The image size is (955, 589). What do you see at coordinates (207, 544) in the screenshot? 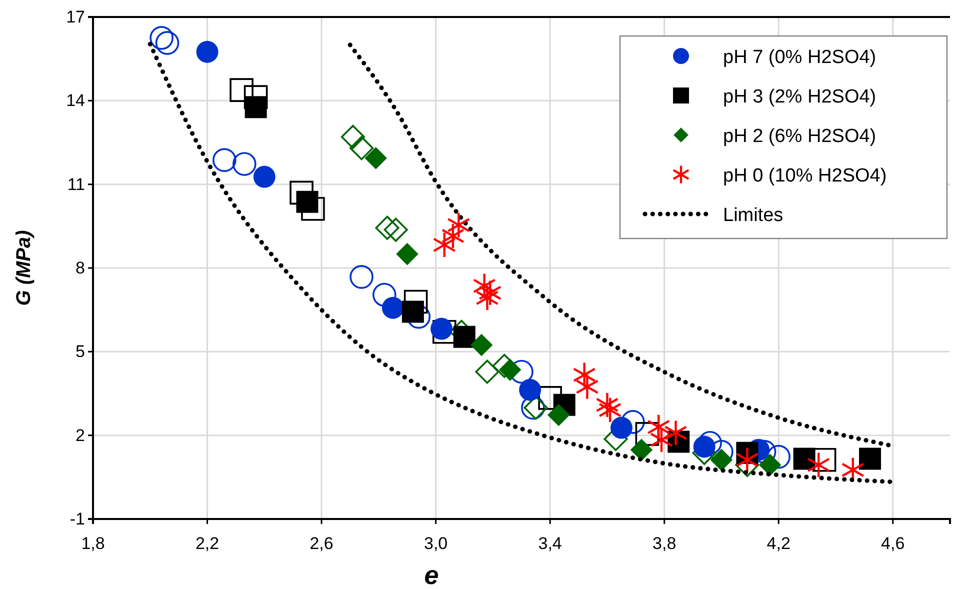
I see `x-tick-label: 2,2` at bounding box center [207, 544].